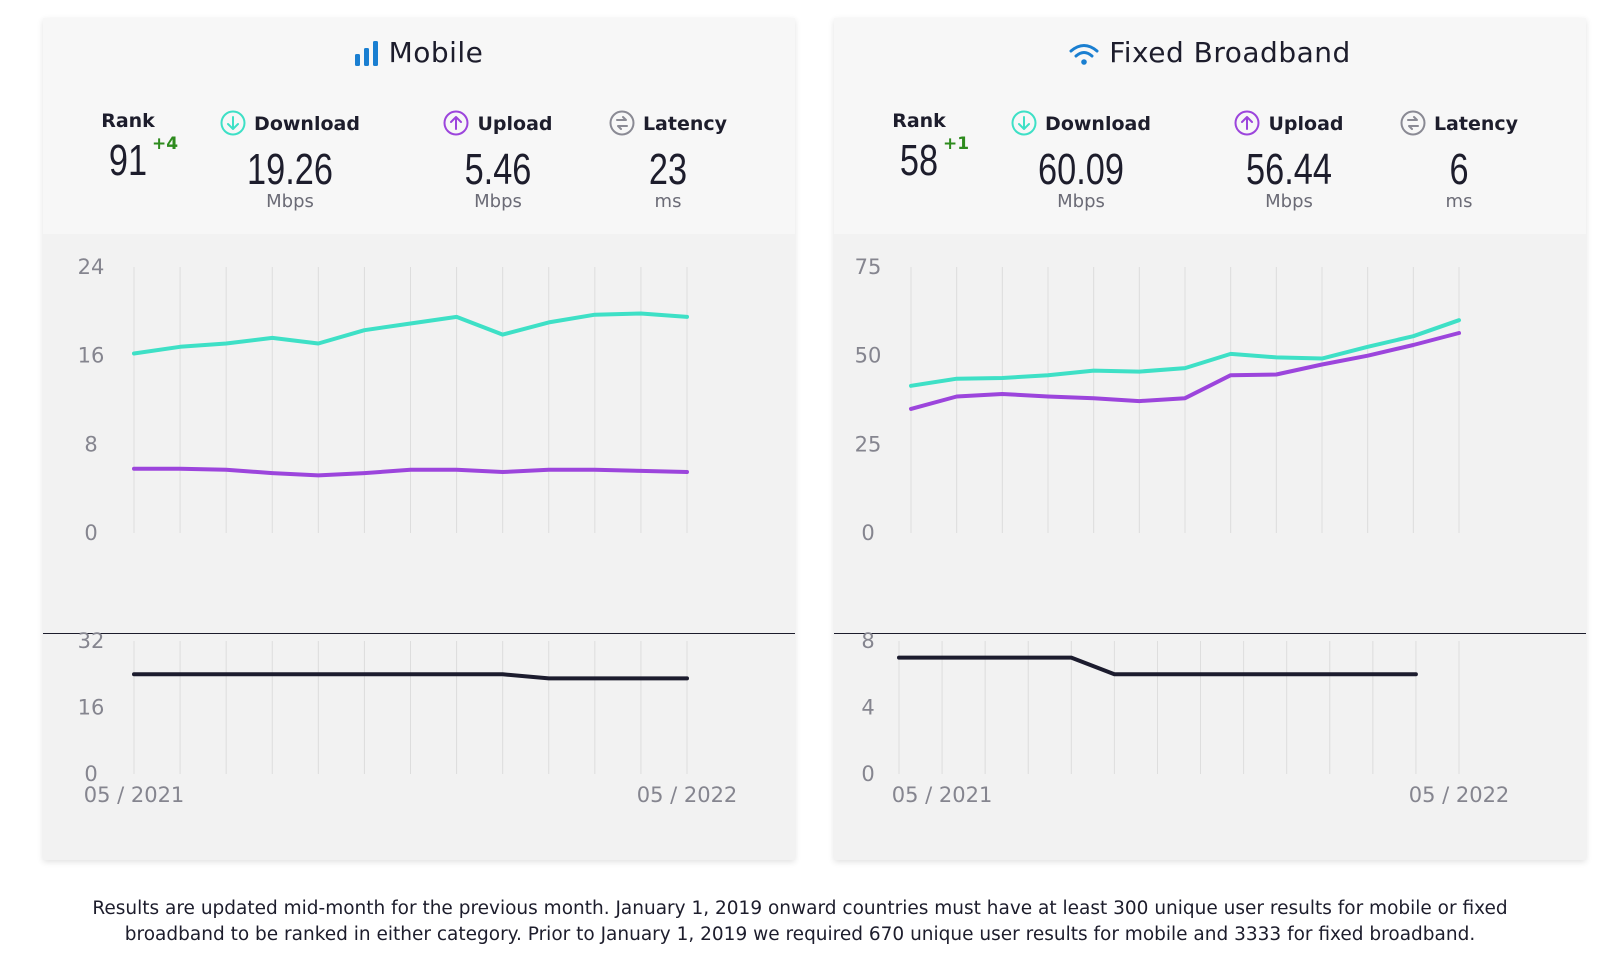 The width and height of the screenshot is (1600, 964). I want to click on fixed-title: Fixed Broadband, so click(1210, 54).